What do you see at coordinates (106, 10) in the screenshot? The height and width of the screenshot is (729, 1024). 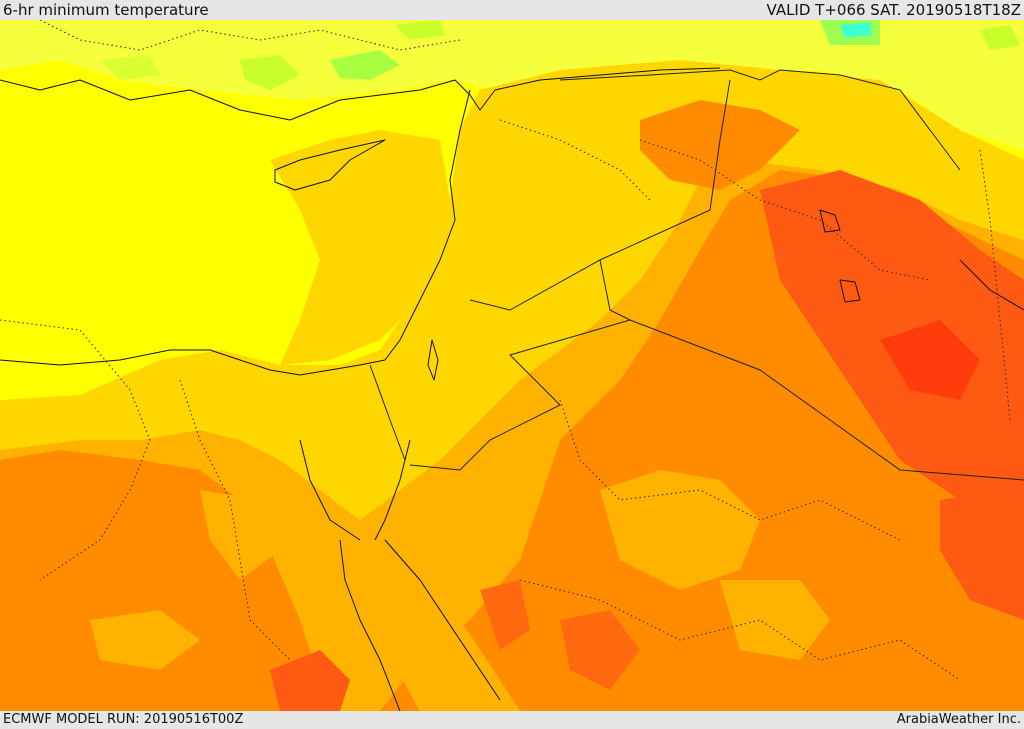 I see `map-title: 6-hr minimum temperature` at bounding box center [106, 10].